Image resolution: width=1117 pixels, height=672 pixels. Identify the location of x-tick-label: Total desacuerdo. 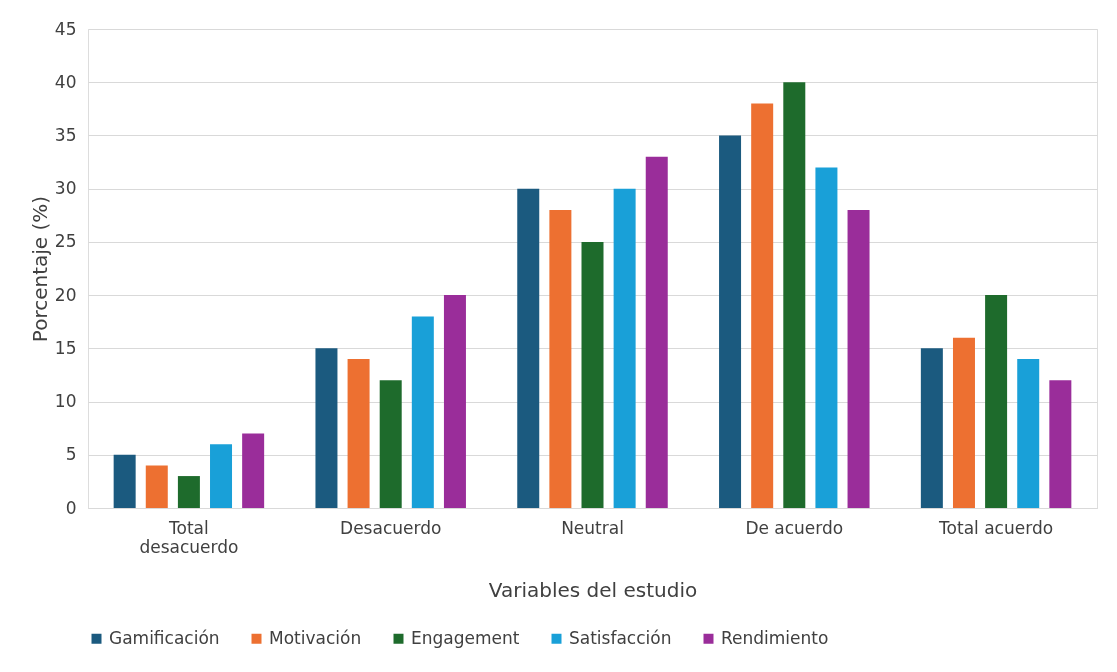
(189, 537).